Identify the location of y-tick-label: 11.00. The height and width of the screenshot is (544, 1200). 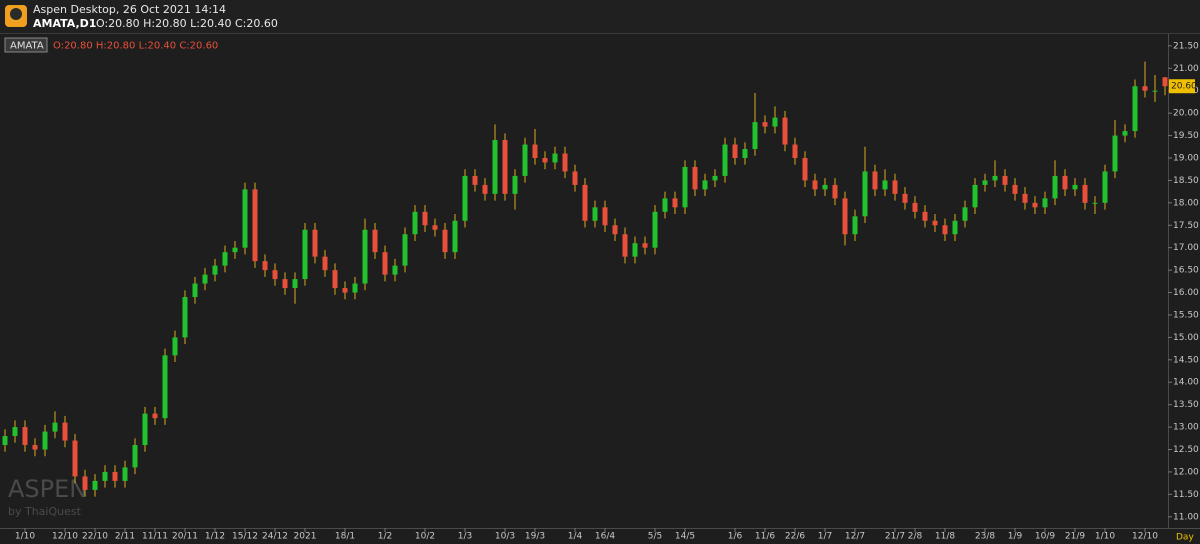
(1186, 517).